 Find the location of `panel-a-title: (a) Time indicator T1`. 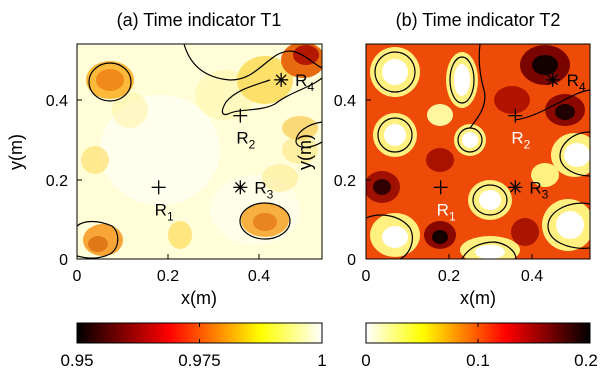

panel-a-title: (a) Time indicator T1 is located at coordinates (199, 20).